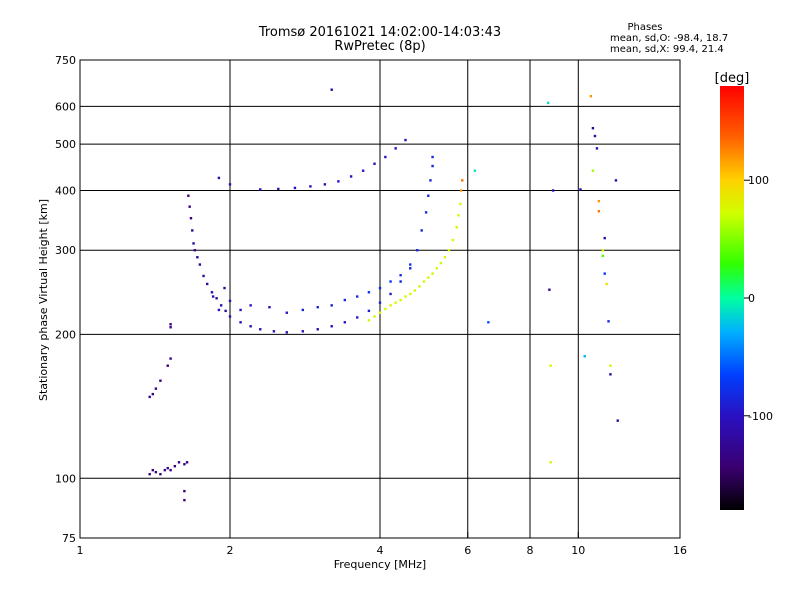 The height and width of the screenshot is (600, 800). I want to click on x-tick-label: 4, so click(380, 550).